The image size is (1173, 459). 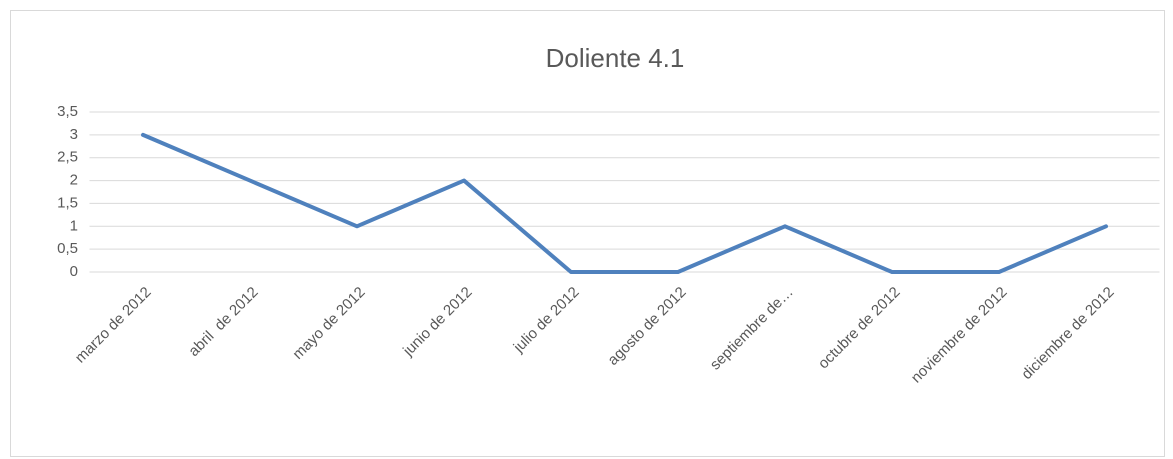 I want to click on y-tick-label: 1, so click(x=74, y=225).